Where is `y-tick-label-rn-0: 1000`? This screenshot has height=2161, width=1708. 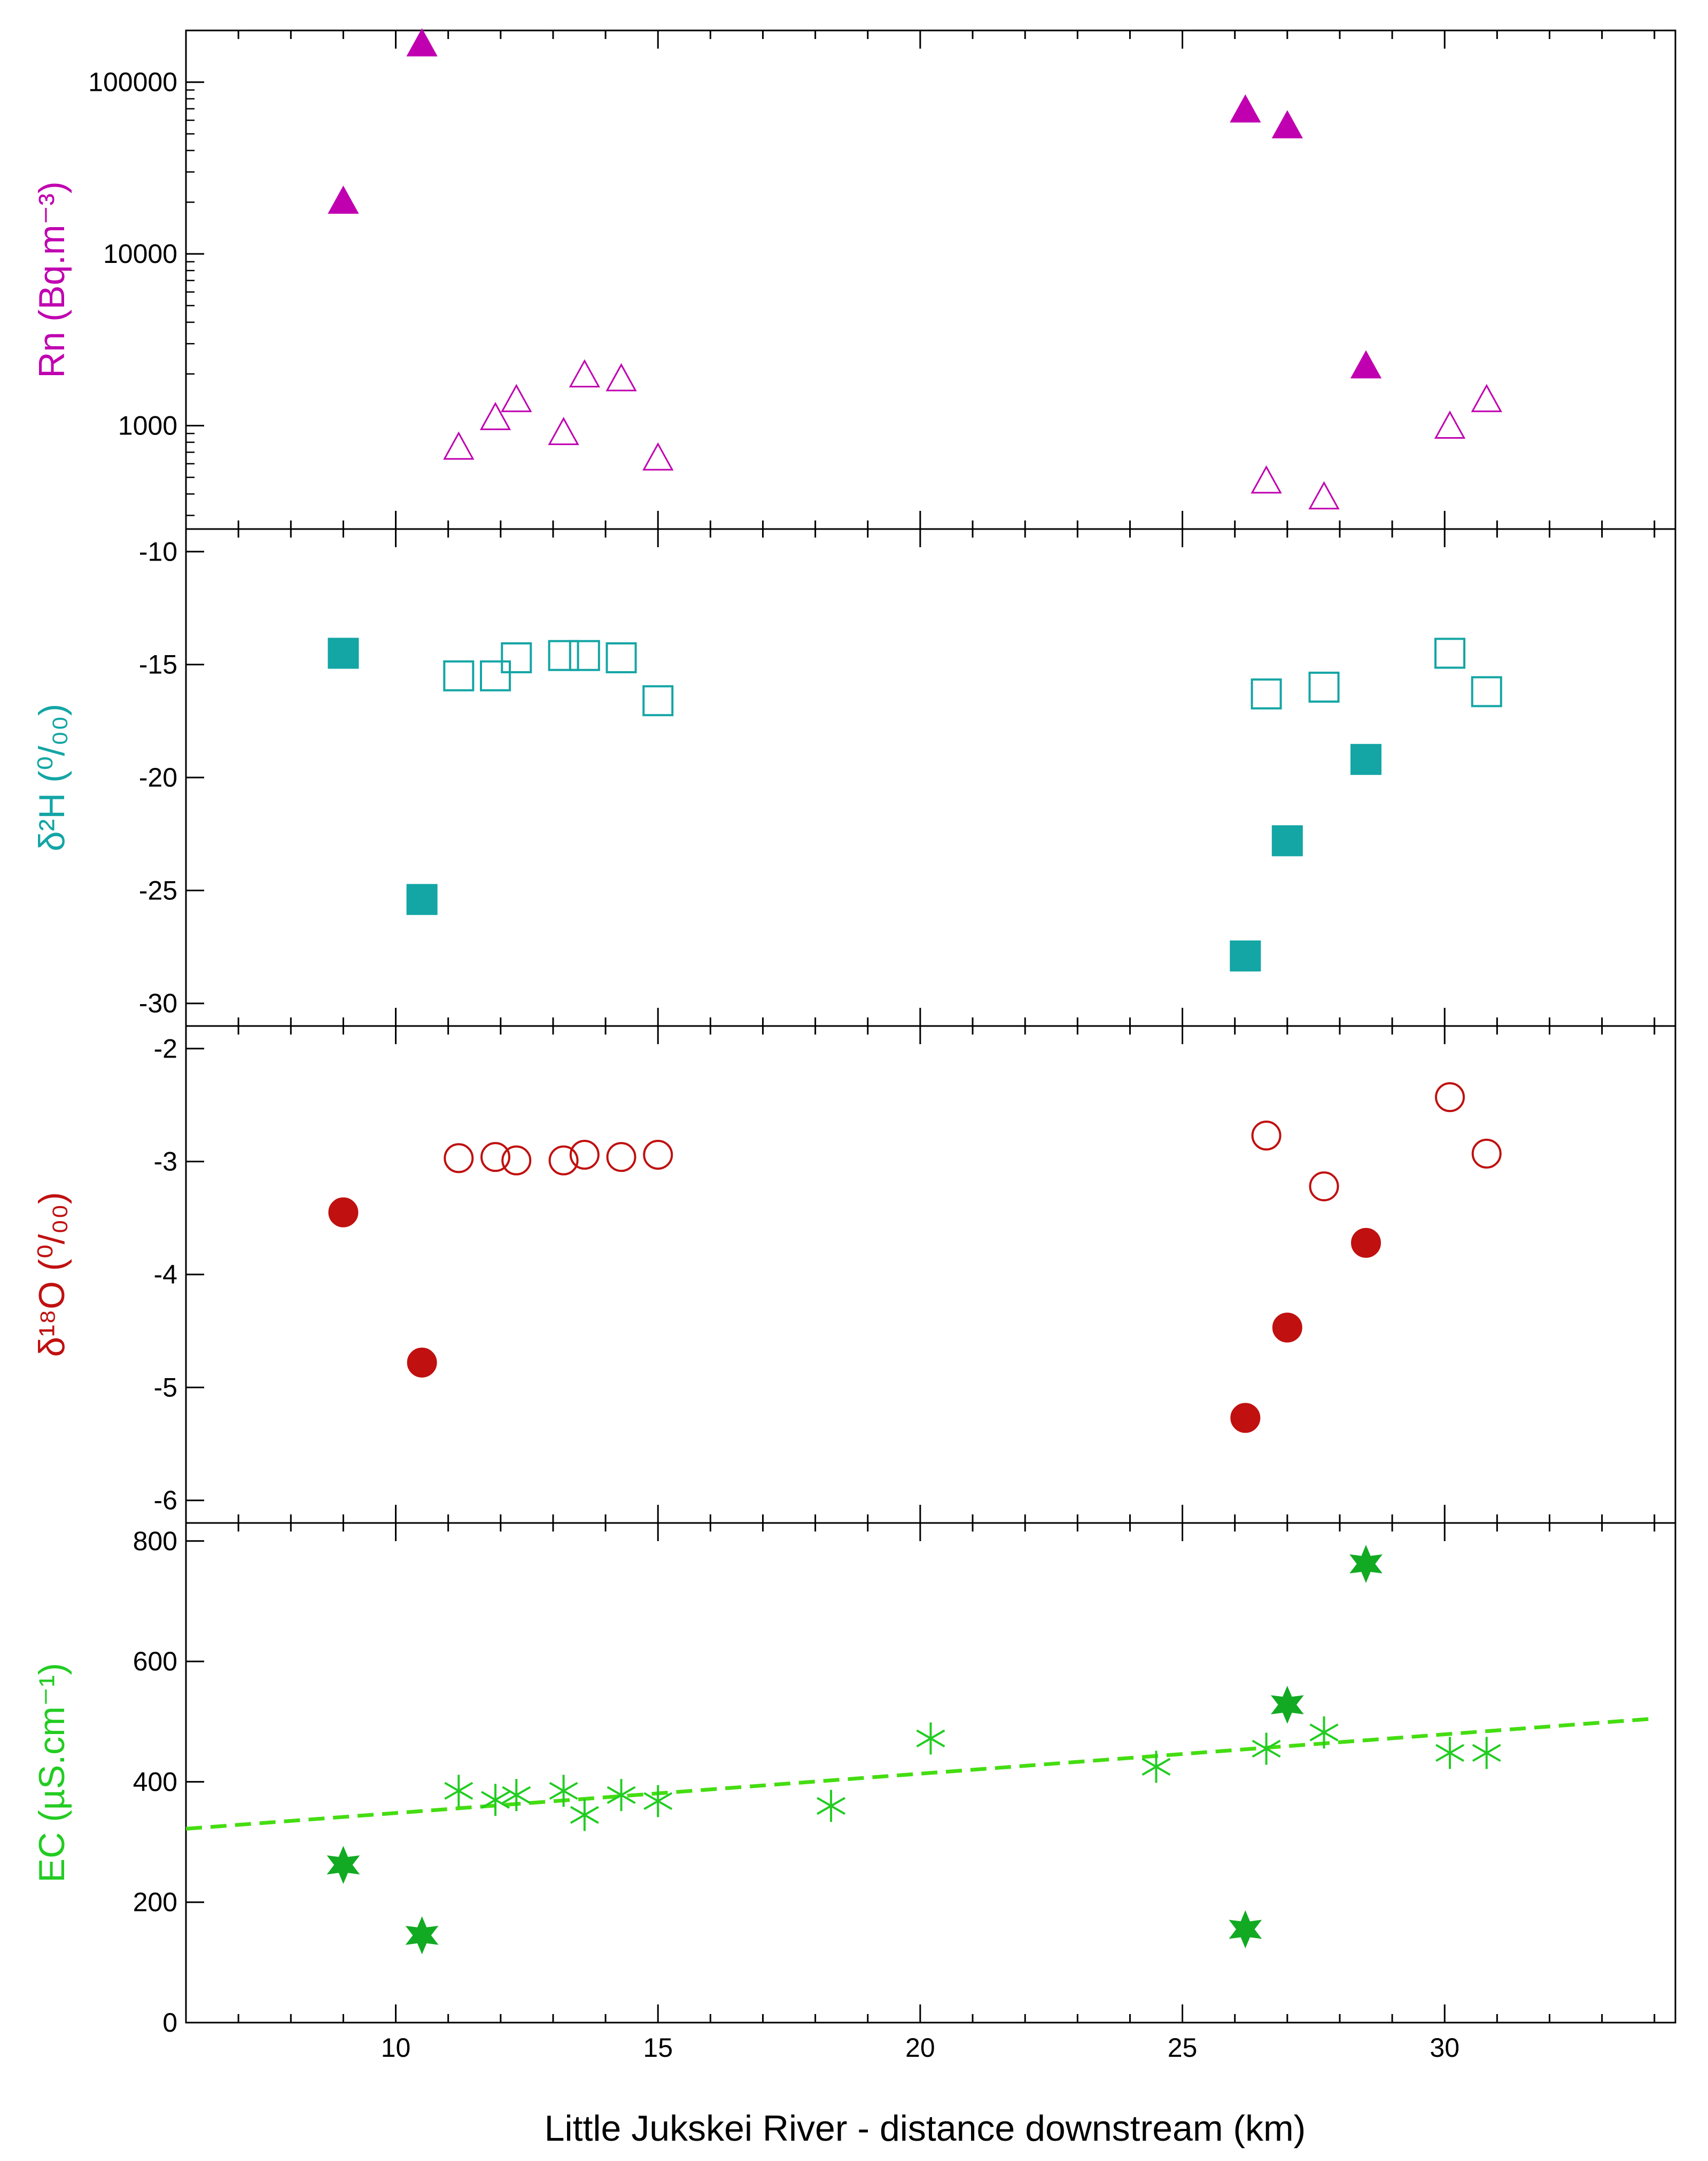
y-tick-label-rn-0: 1000 is located at coordinates (147, 426).